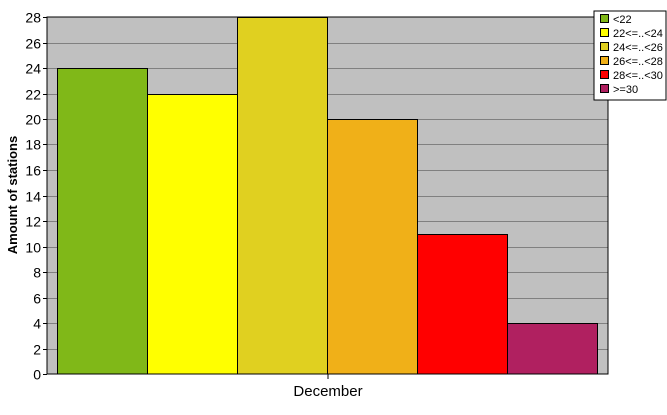 This screenshot has height=415, width=667. I want to click on y-tick-label: 0, so click(37, 375).